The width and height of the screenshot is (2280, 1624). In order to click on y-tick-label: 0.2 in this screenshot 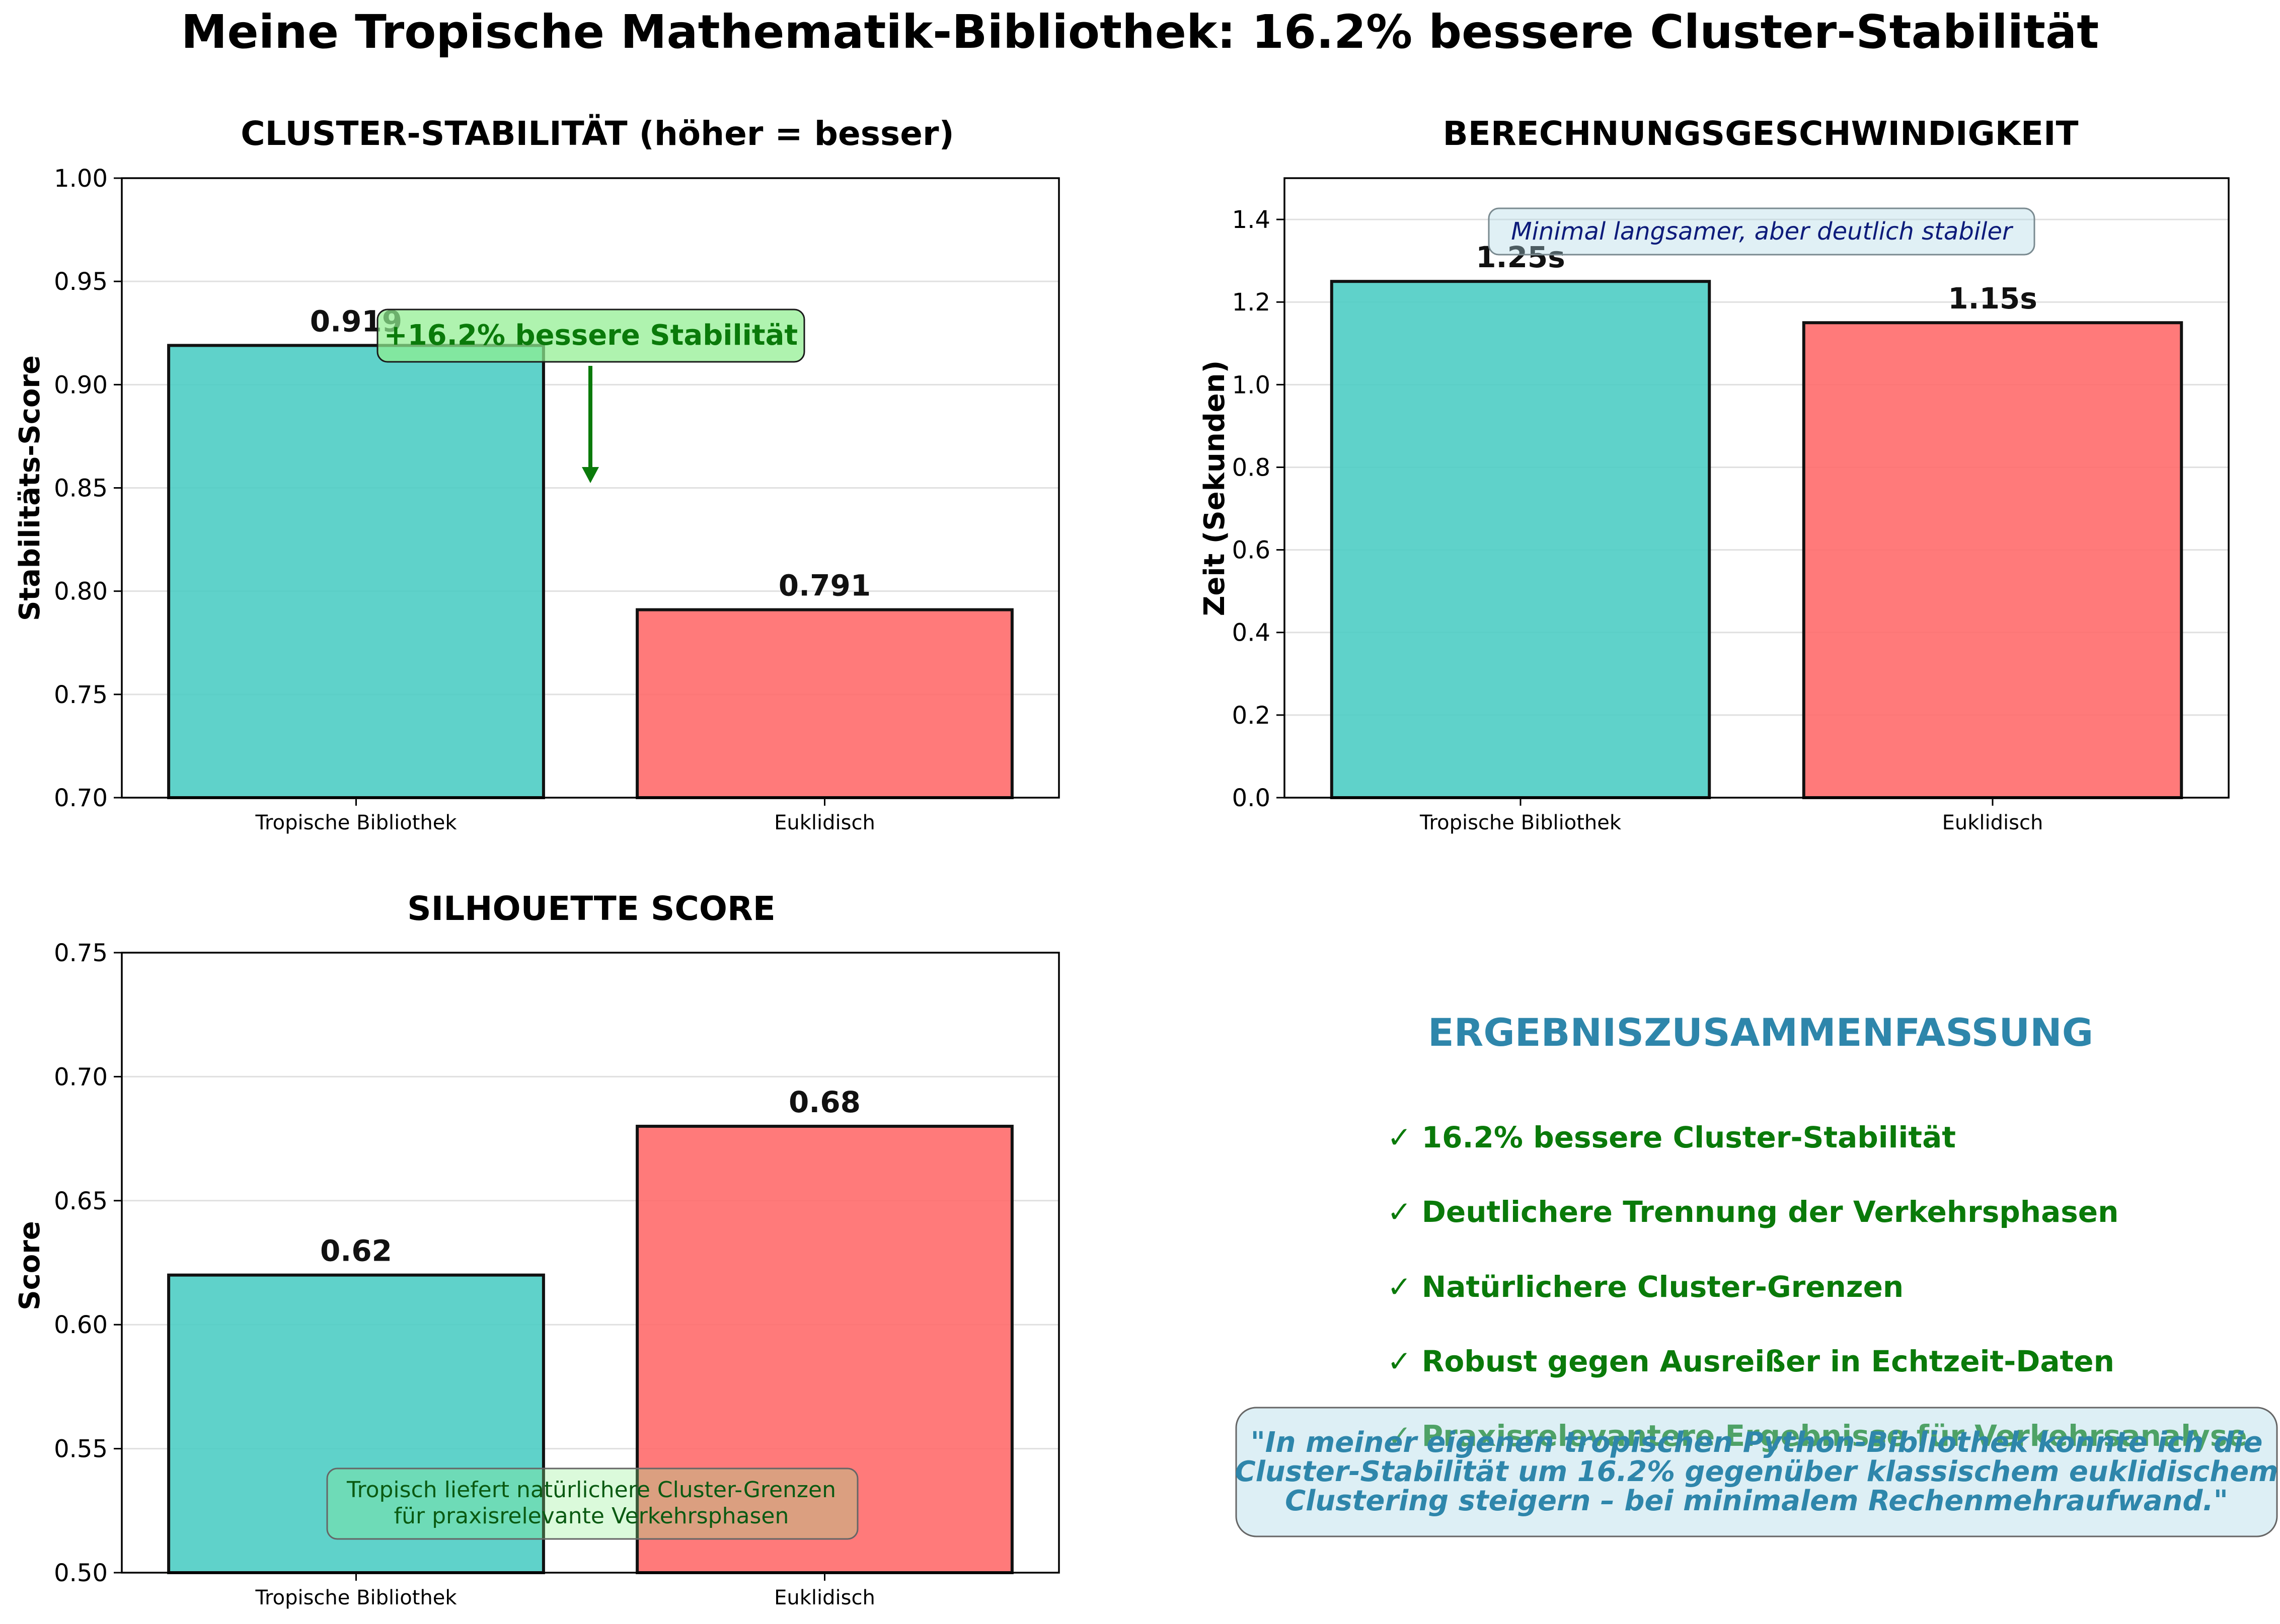, I will do `click(1251, 716)`.